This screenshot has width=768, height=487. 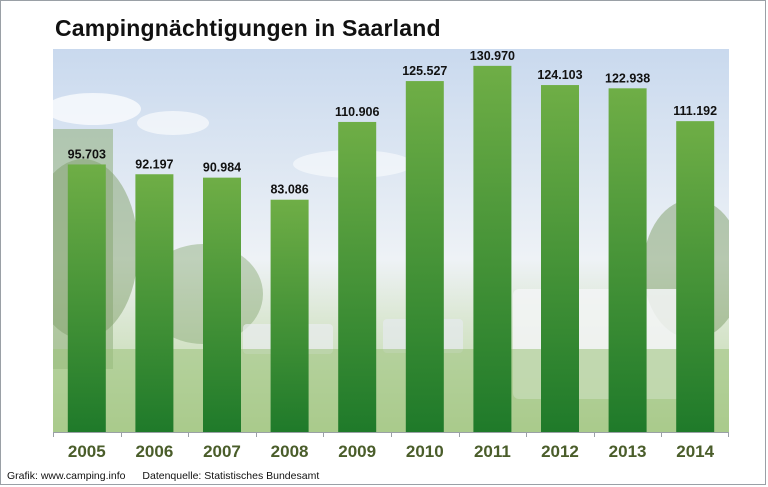 I want to click on source-text: Datenquelle: Statistisches Bundesamt, so click(x=231, y=476).